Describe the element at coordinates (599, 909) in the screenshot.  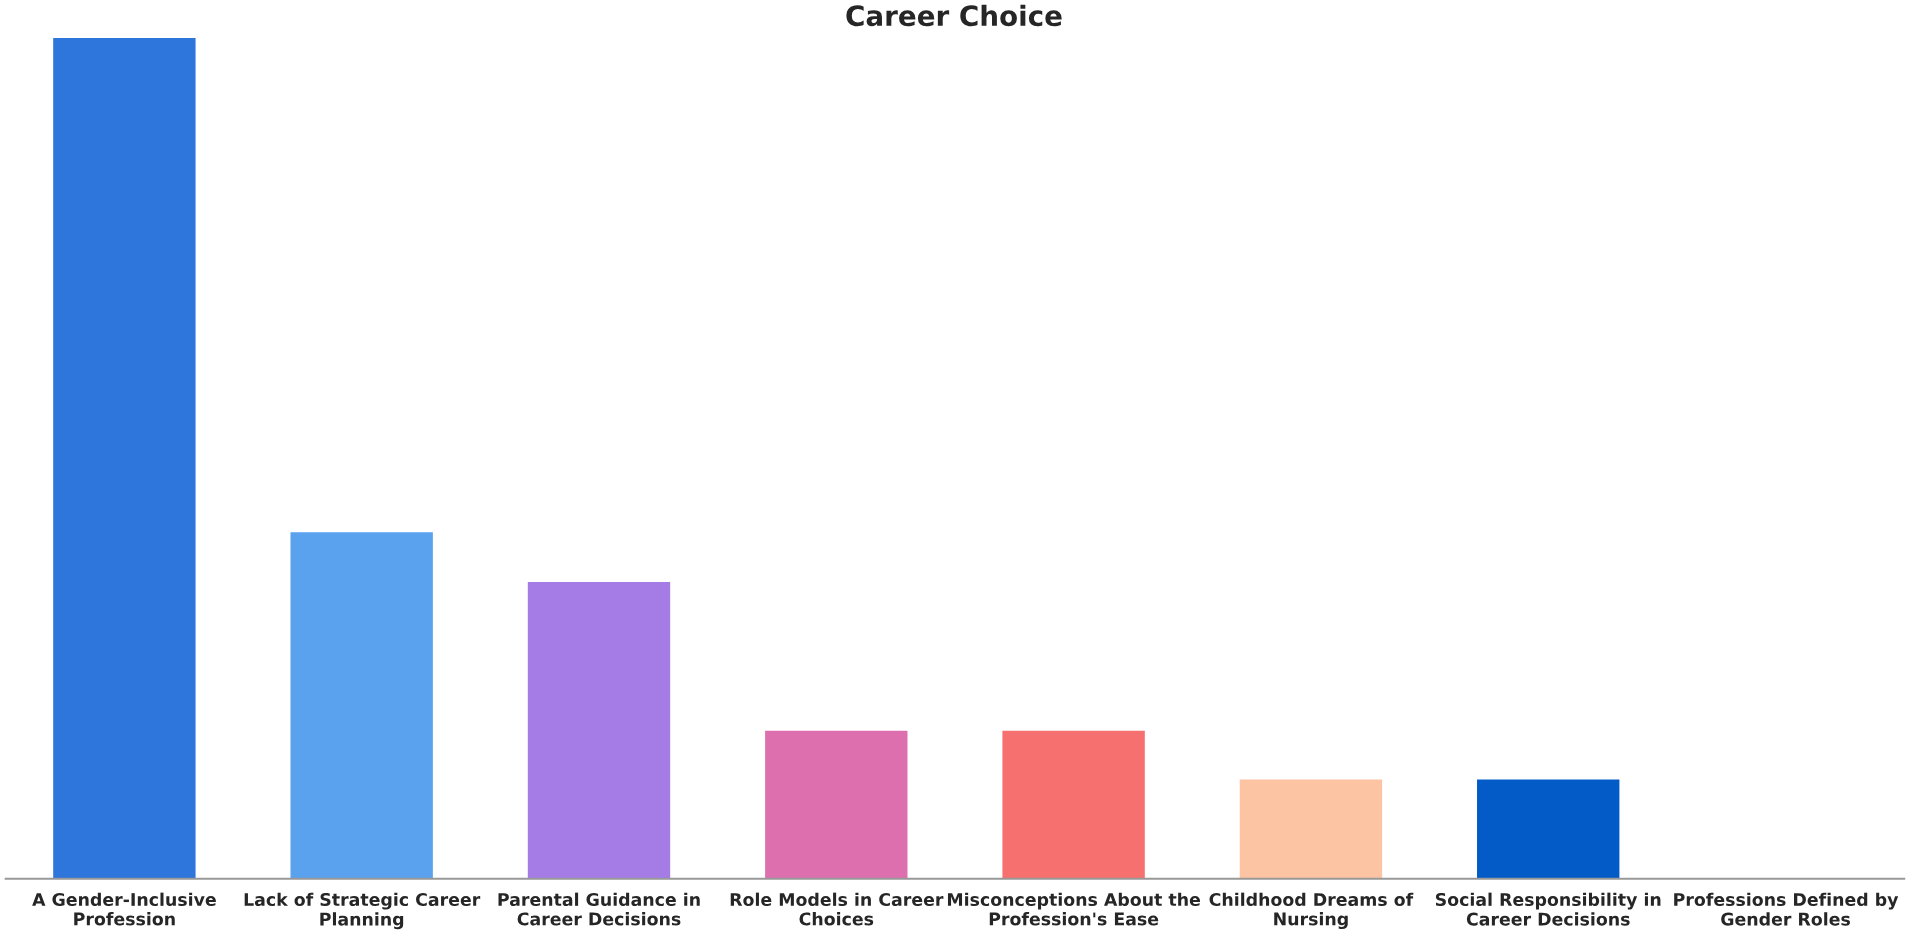
I see `x-tick-label: Parental Guidance in Career Decisions` at that location.